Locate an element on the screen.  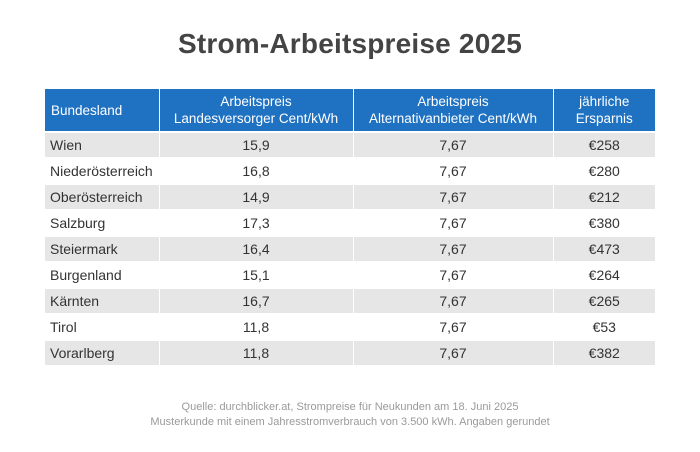
column-header-col-ersparnis: jährliche Ersparnis is located at coordinates (604, 110).